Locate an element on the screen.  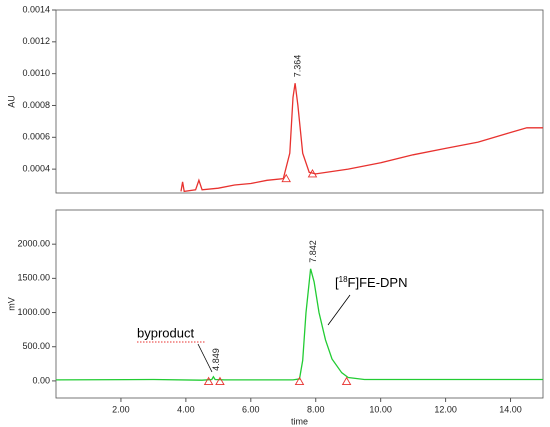
y-tick-label: 0.0006 is located at coordinates (36, 137).